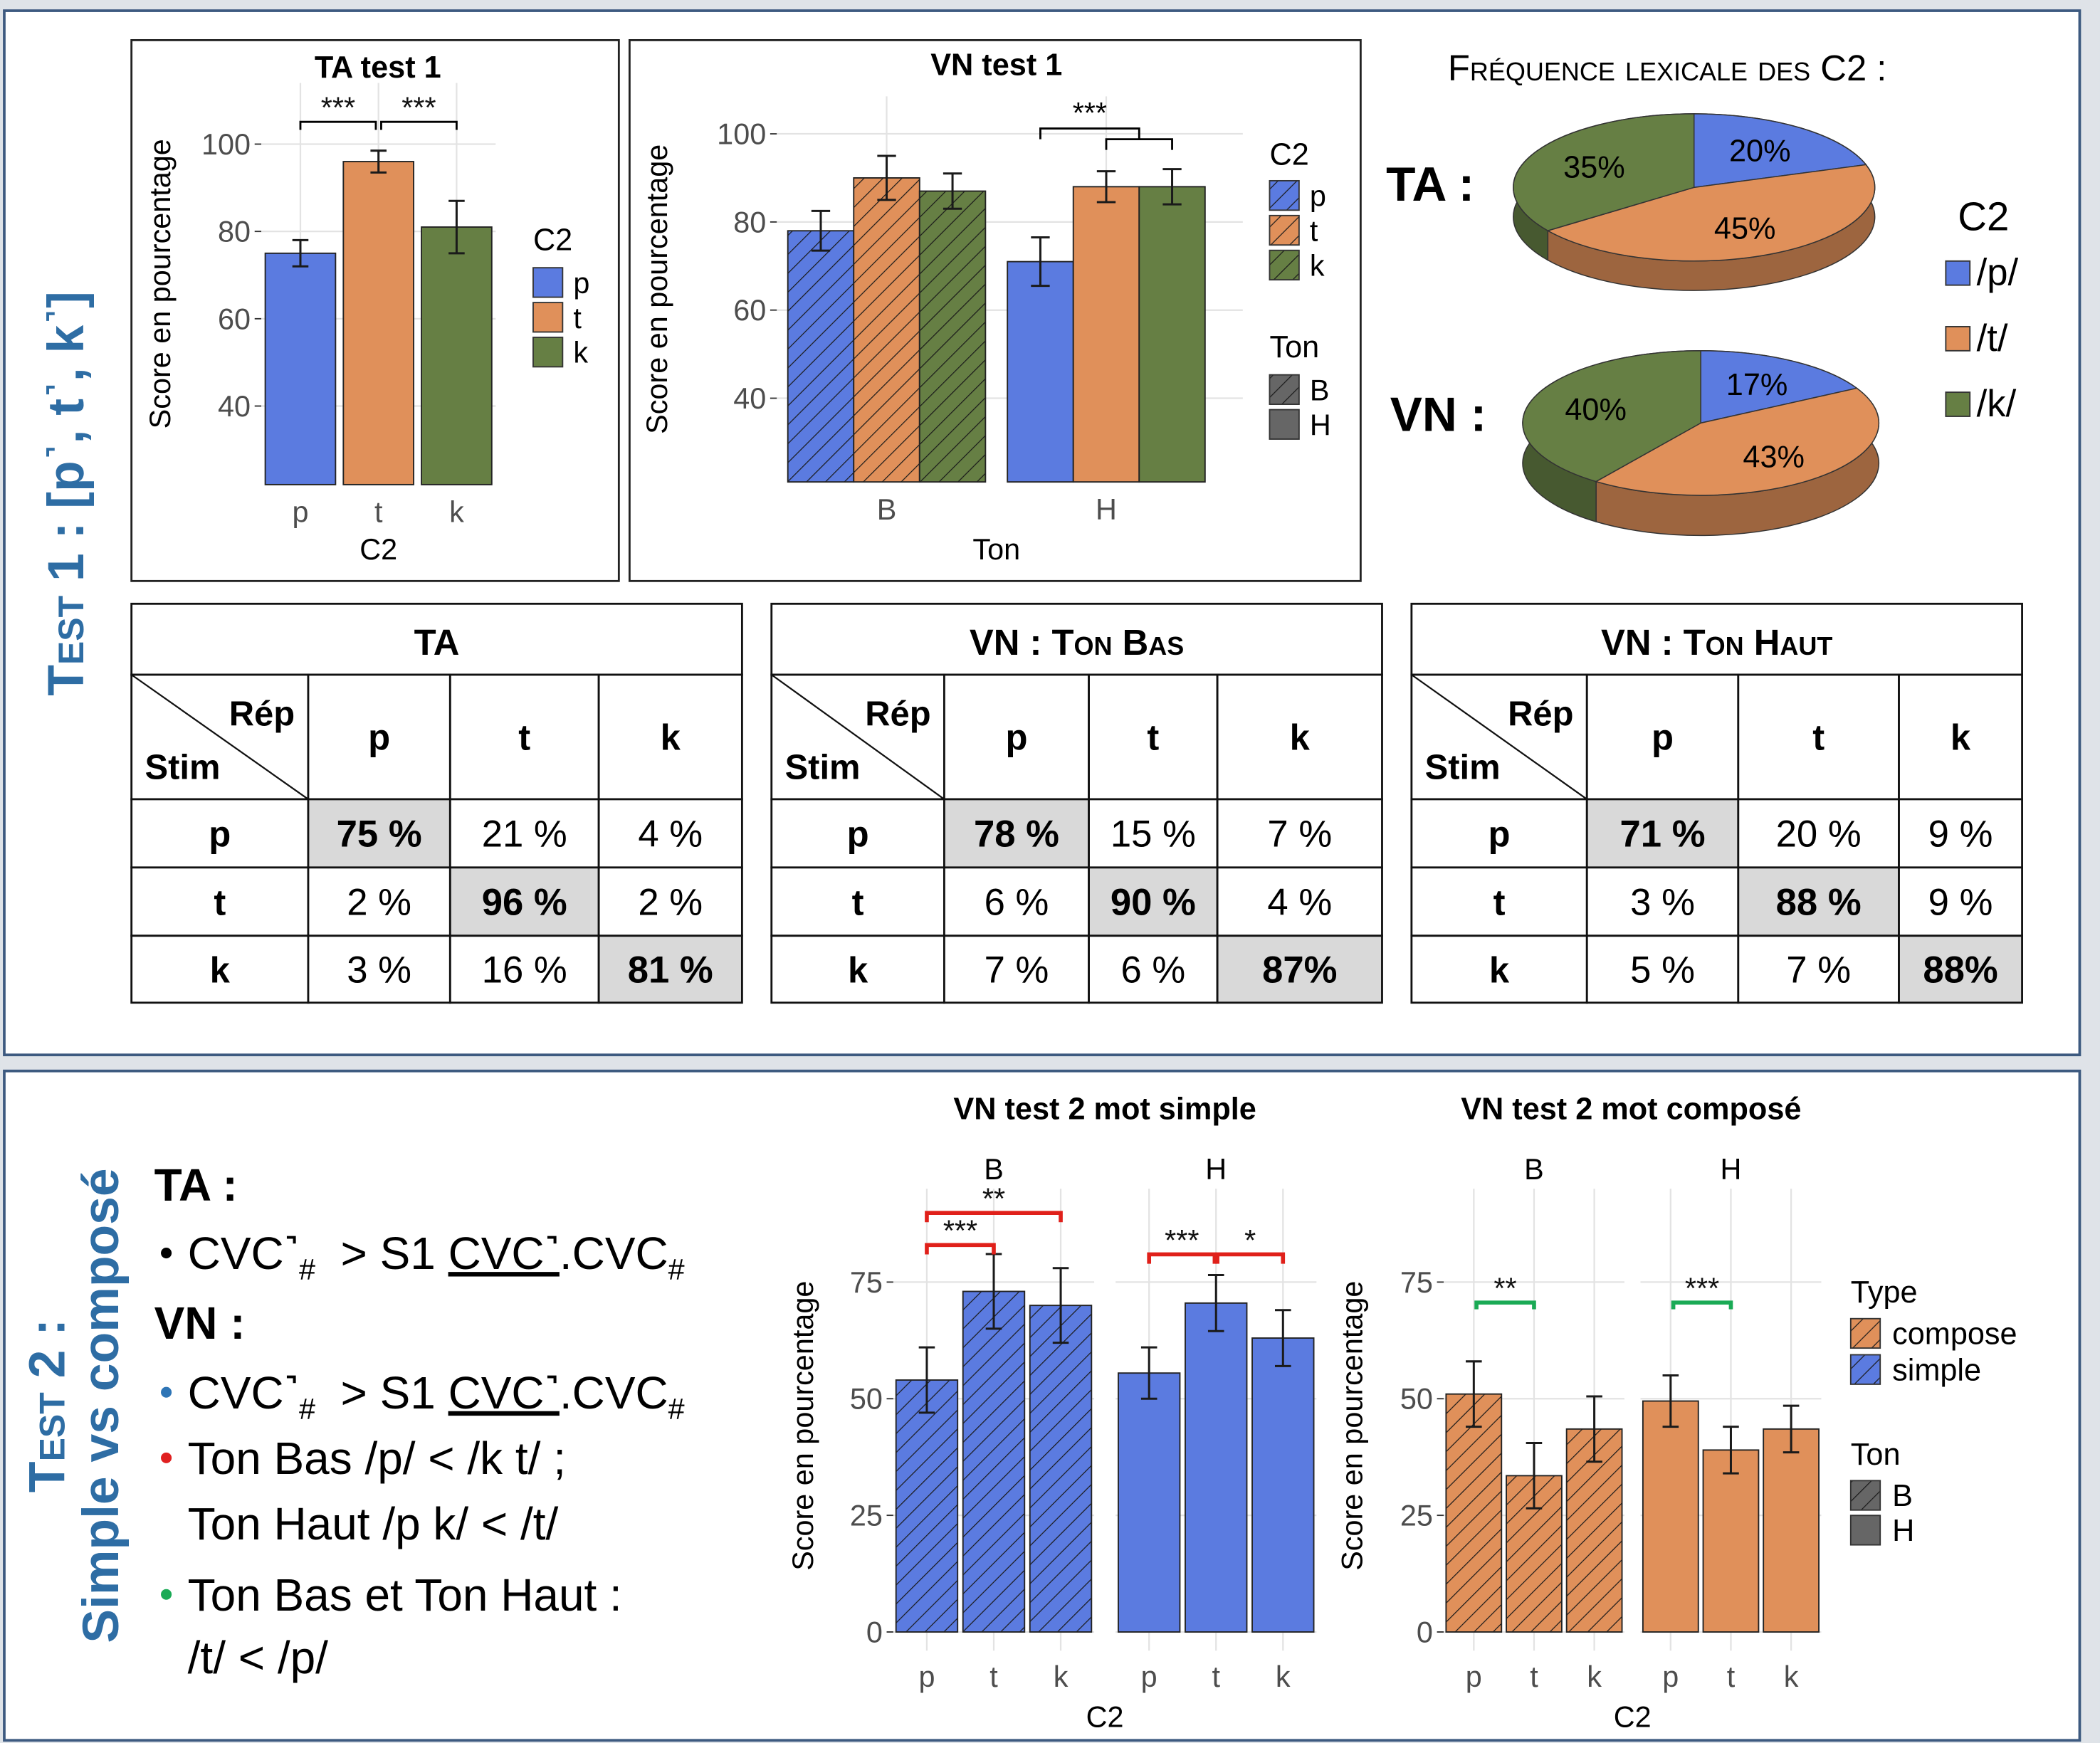 This screenshot has width=2100, height=1743. What do you see at coordinates (1731, 1676) in the screenshot?
I see `x-tick-label: t` at bounding box center [1731, 1676].